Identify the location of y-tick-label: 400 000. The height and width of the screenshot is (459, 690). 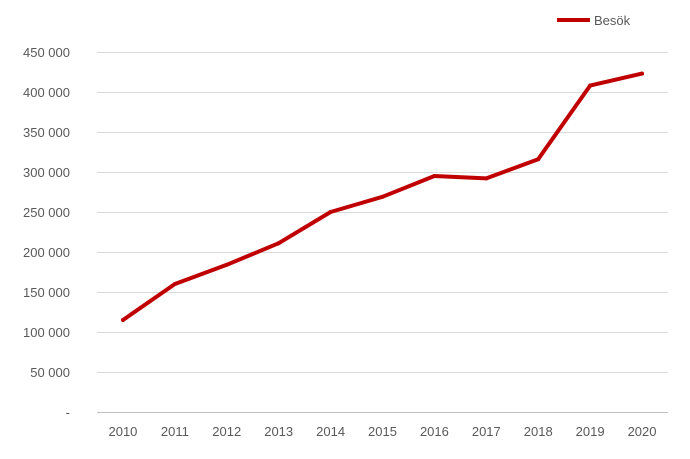
(46, 92).